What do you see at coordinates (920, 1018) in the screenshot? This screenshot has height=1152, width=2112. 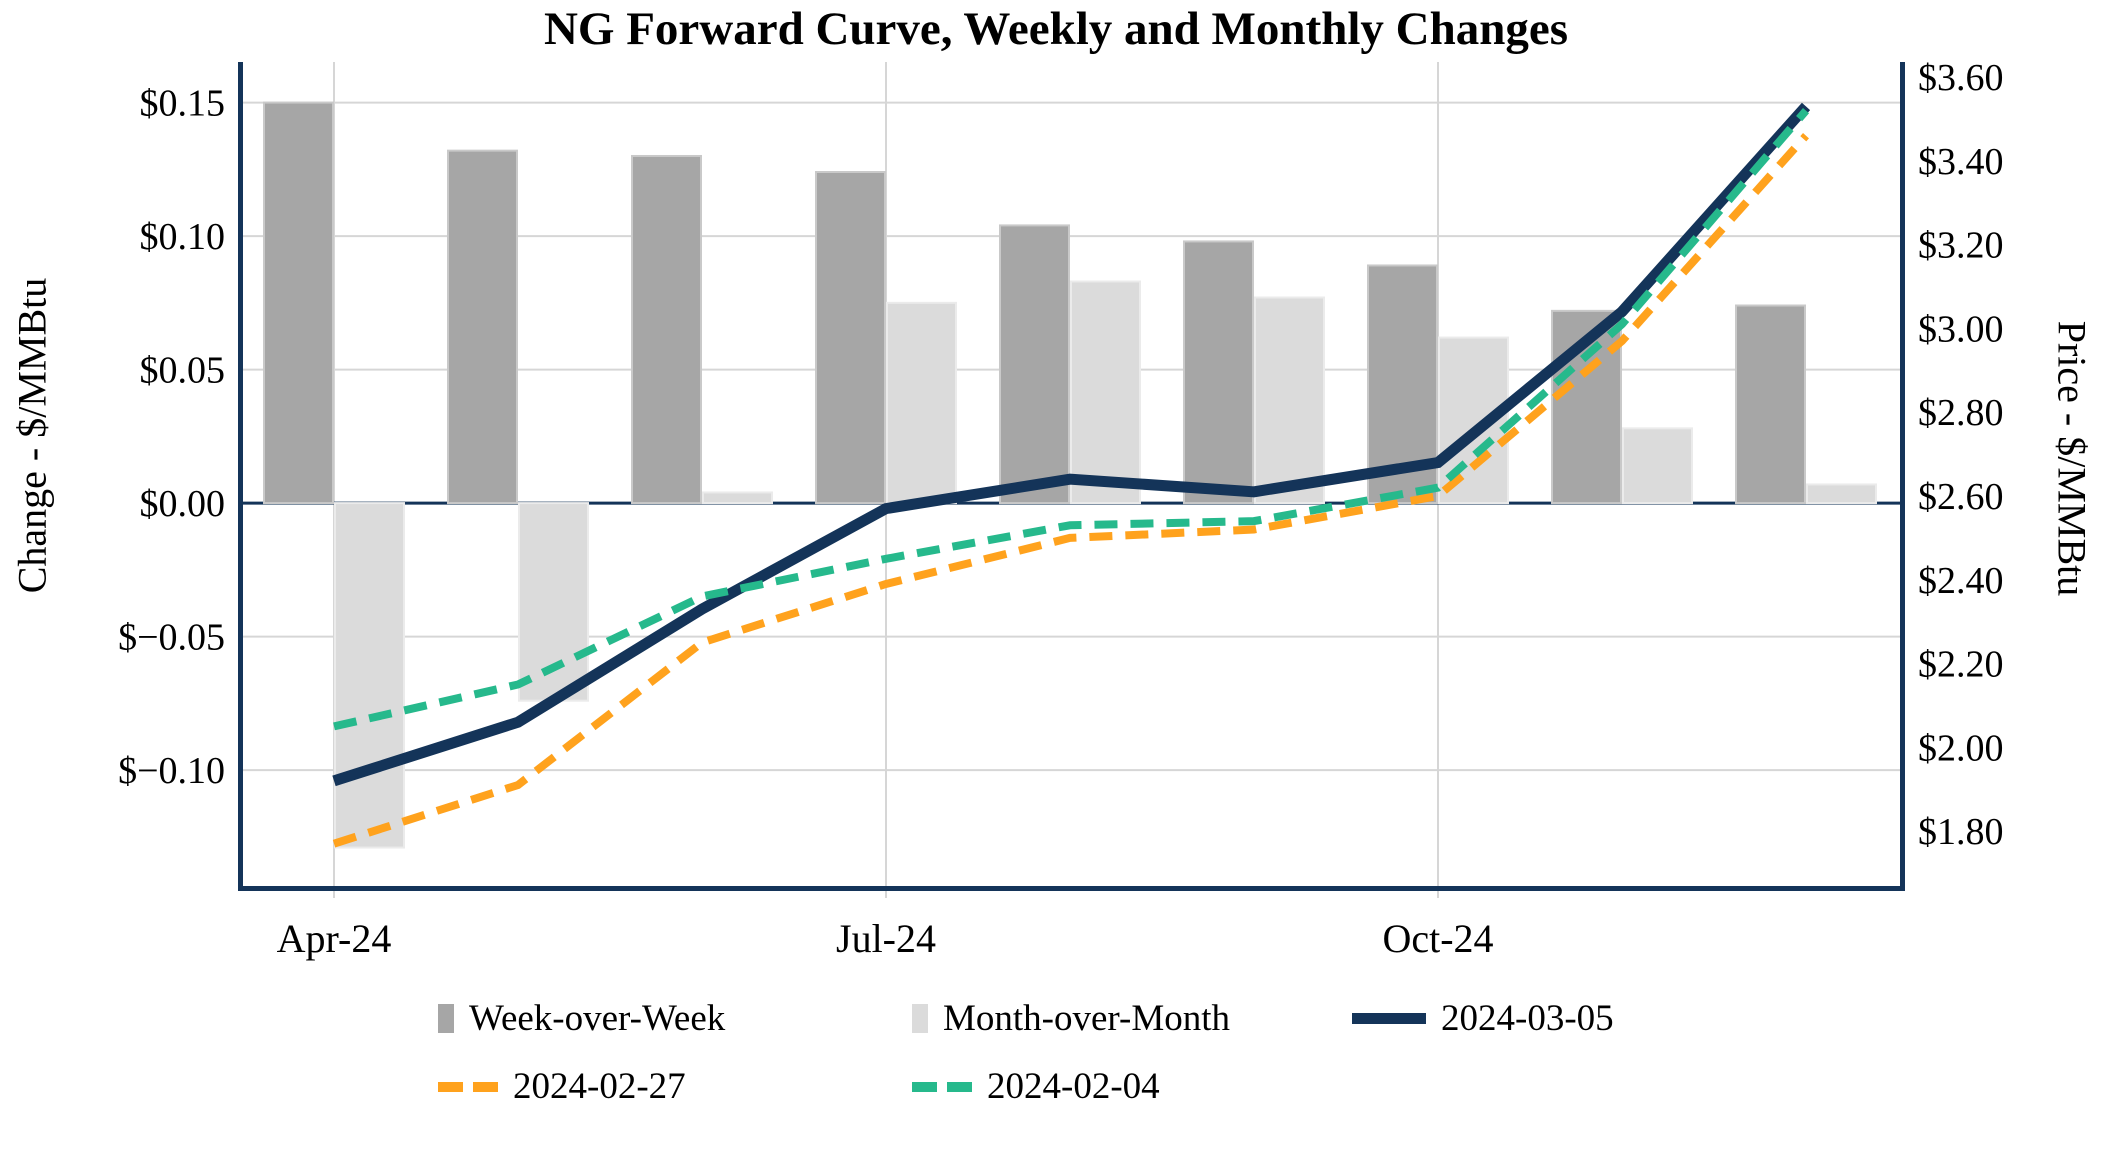 I see `mom-swatch-icon` at bounding box center [920, 1018].